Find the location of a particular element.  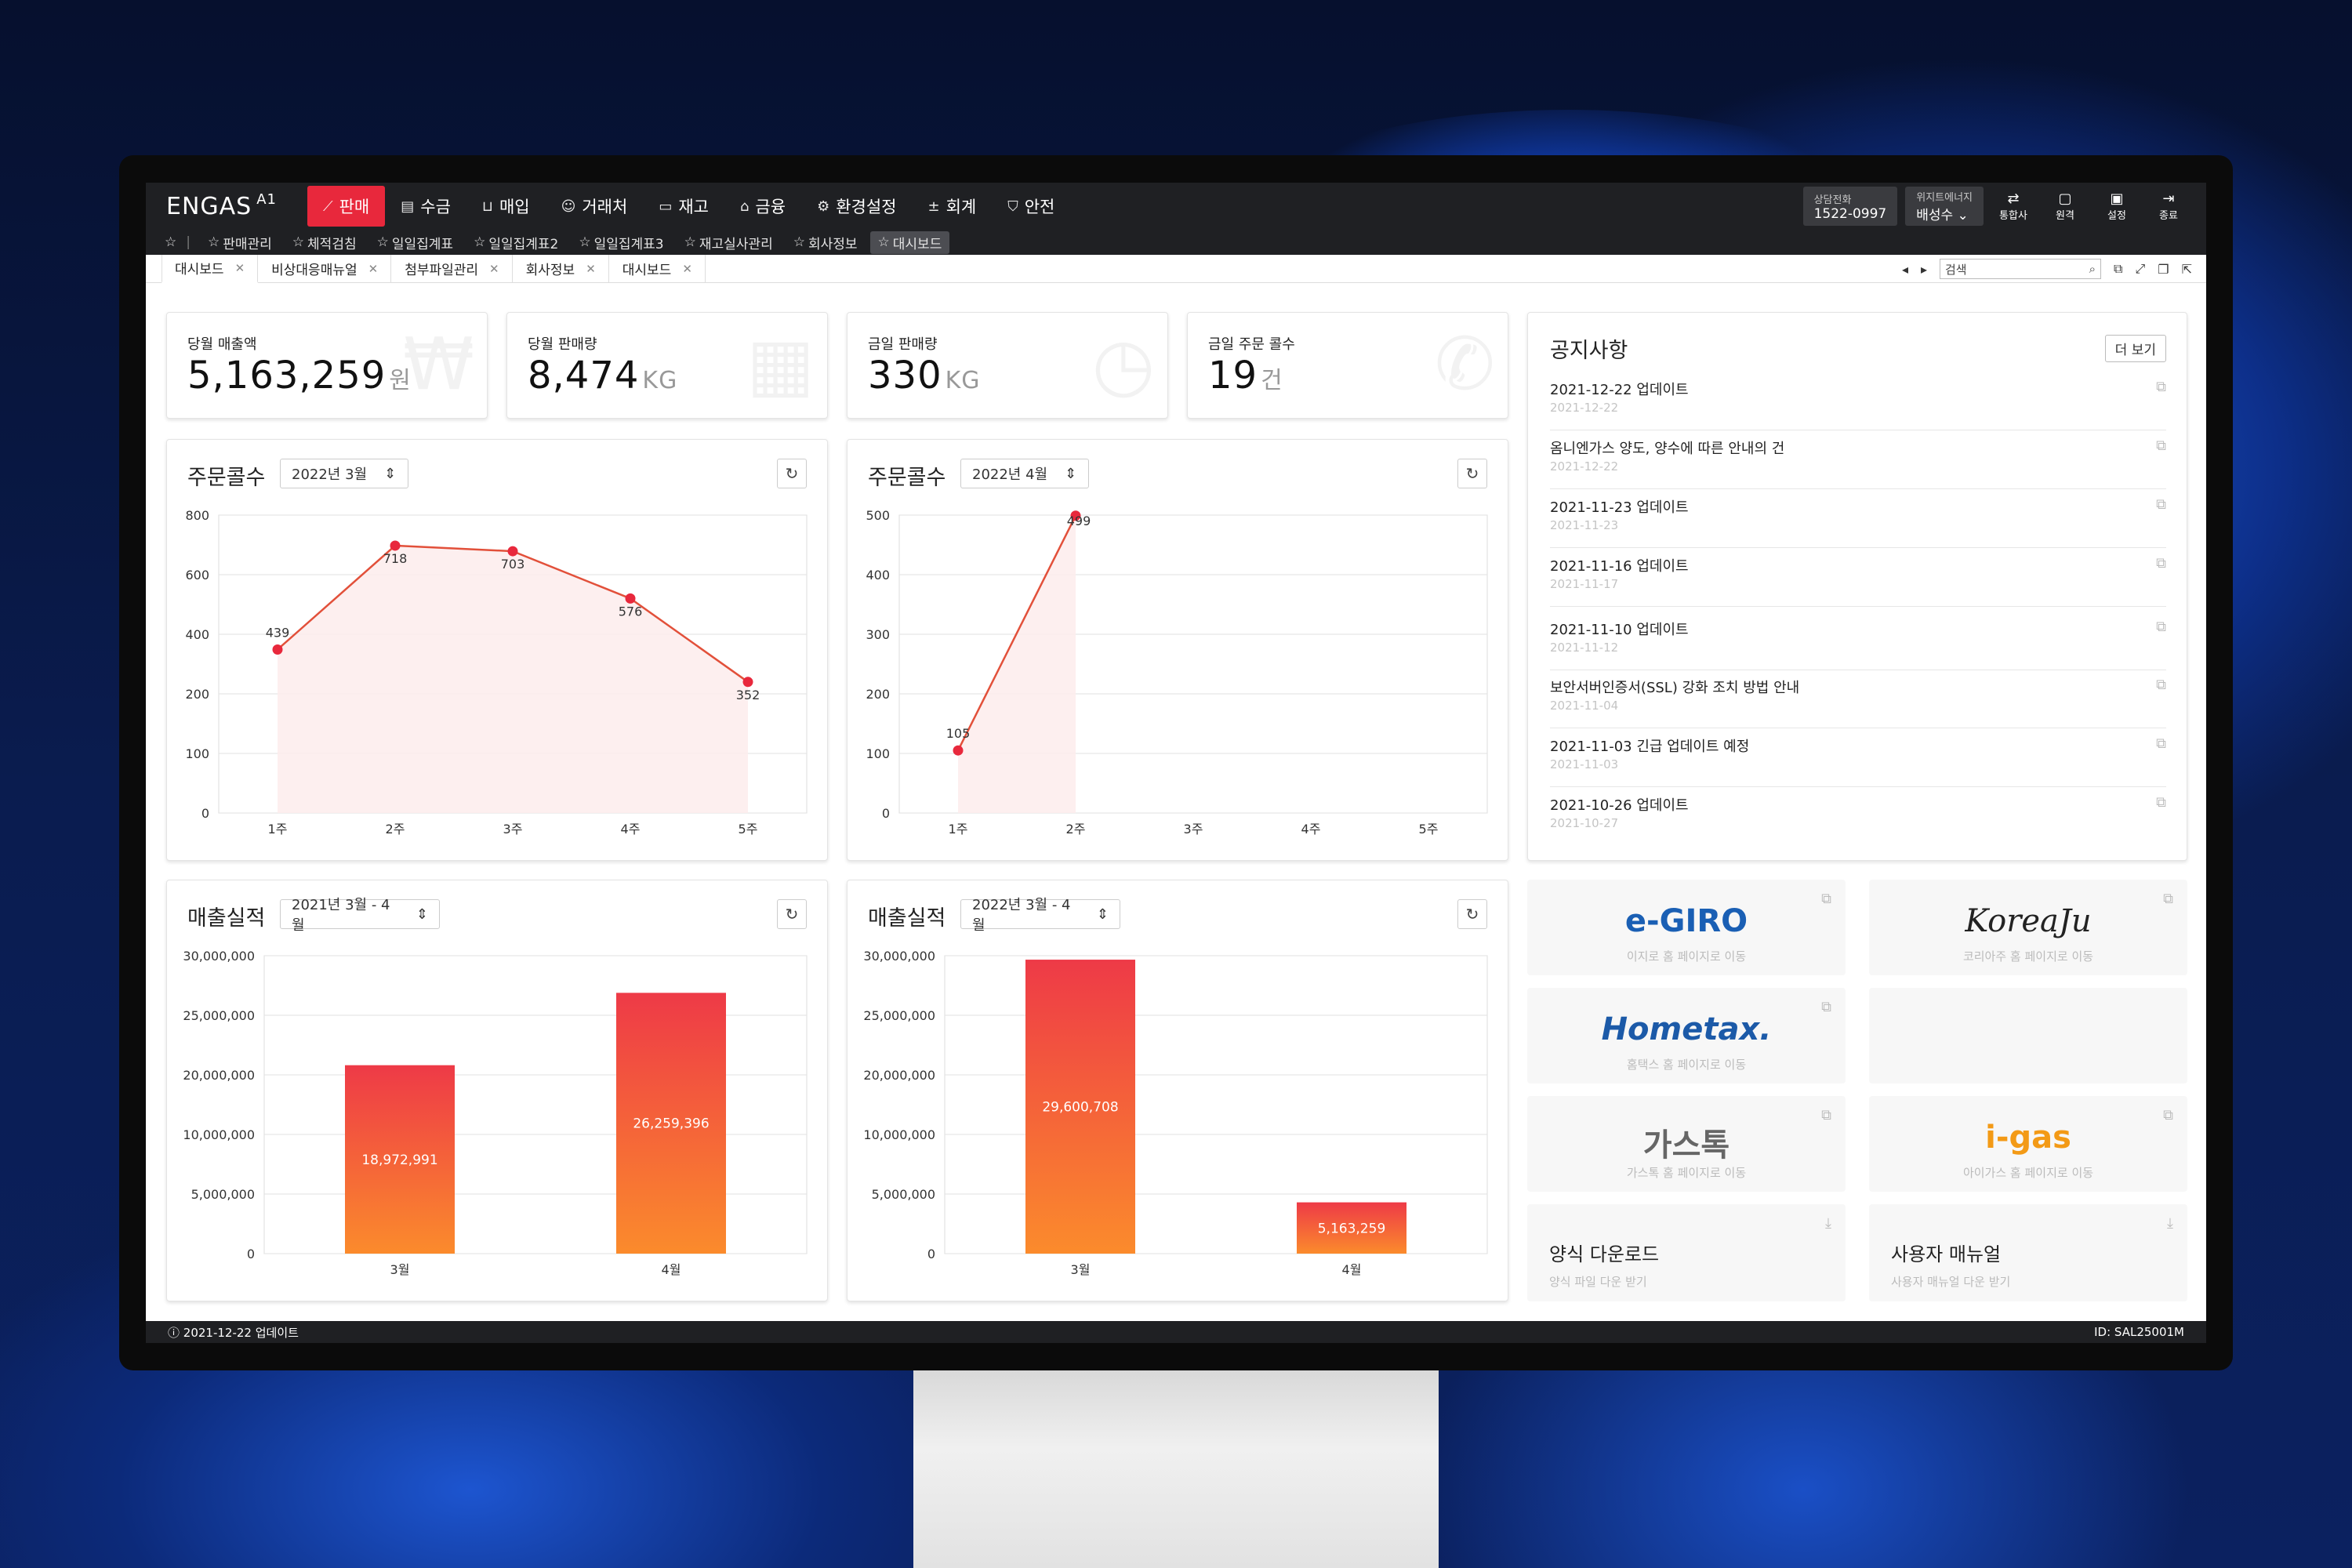

fav-item: ☆ 회사정보 is located at coordinates (825, 243).